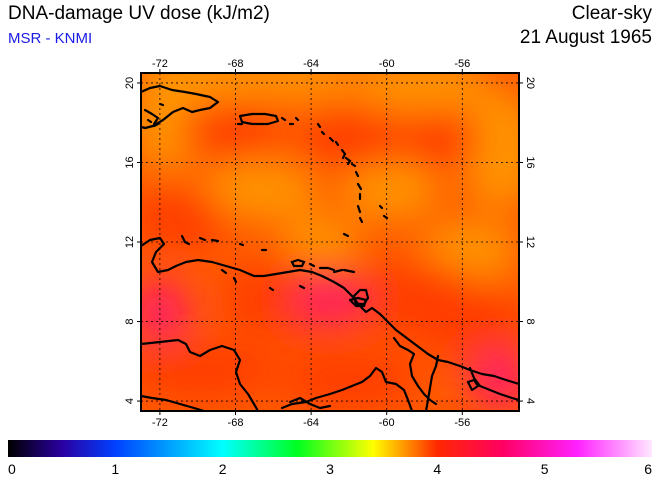 Image resolution: width=660 pixels, height=480 pixels. Describe the element at coordinates (415, 371) in the screenshot. I see `guyana-border` at that location.